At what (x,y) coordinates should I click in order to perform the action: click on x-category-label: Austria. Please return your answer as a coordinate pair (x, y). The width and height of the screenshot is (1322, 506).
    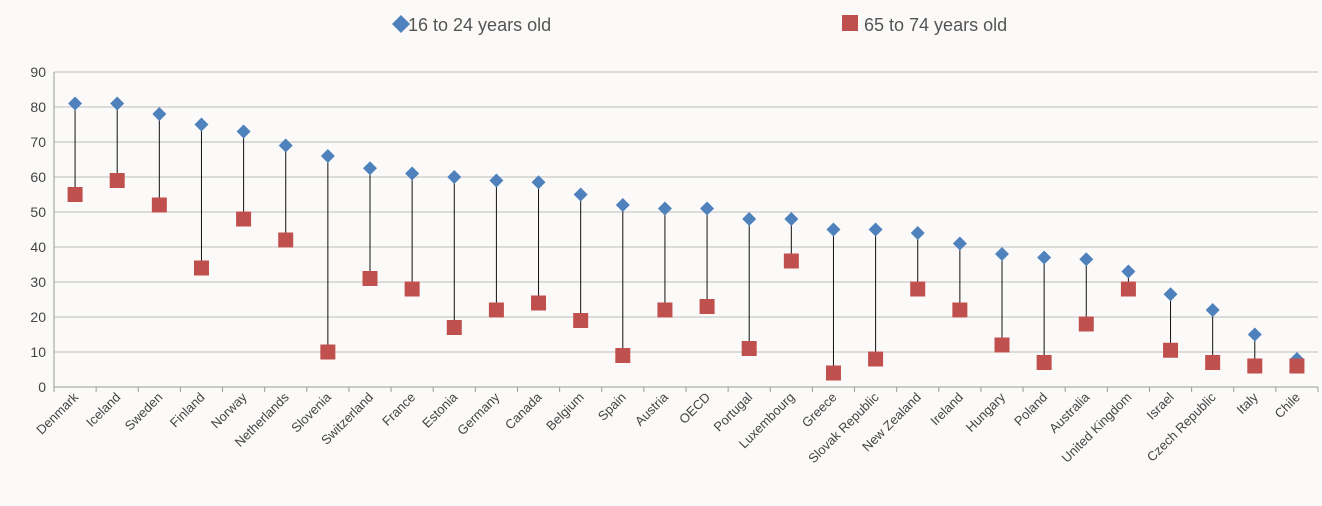
    Looking at the image, I should click on (652, 409).